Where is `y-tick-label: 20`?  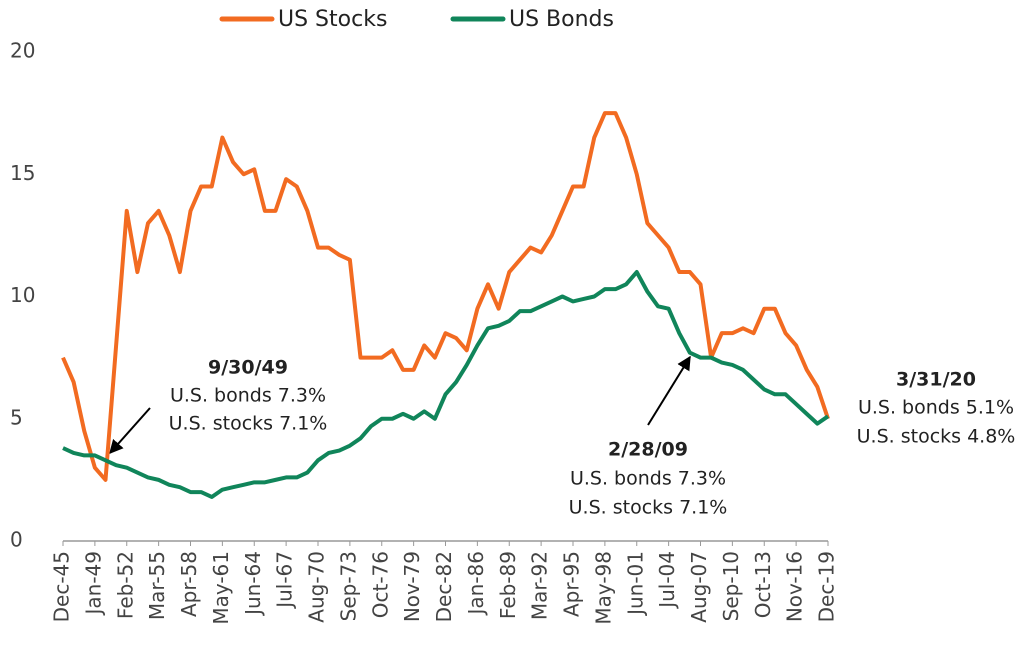 y-tick-label: 20 is located at coordinates (22, 51).